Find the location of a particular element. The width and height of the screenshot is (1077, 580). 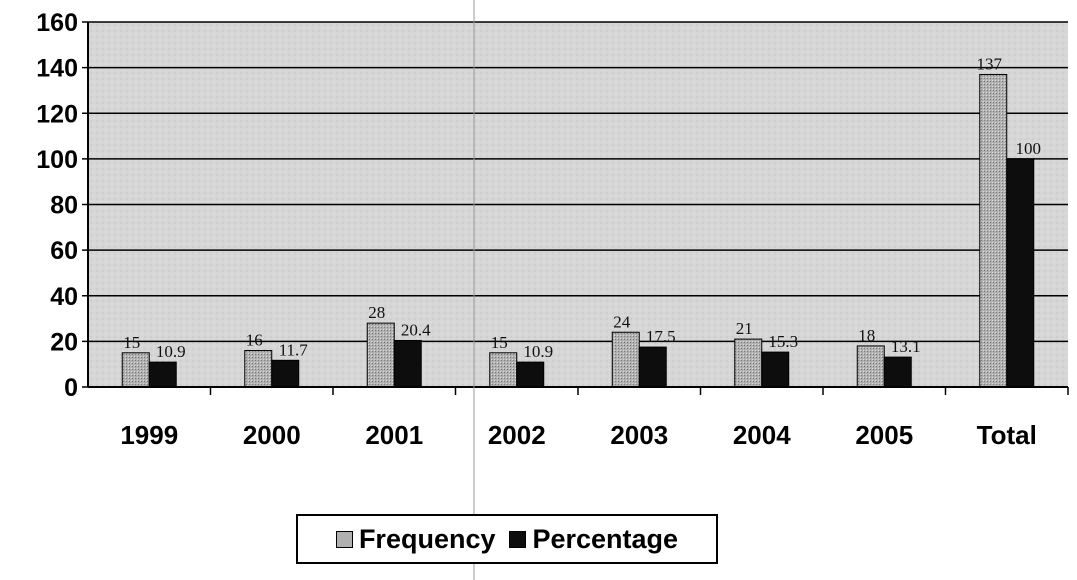

legend-label-percentage: Percentage is located at coordinates (605, 538).